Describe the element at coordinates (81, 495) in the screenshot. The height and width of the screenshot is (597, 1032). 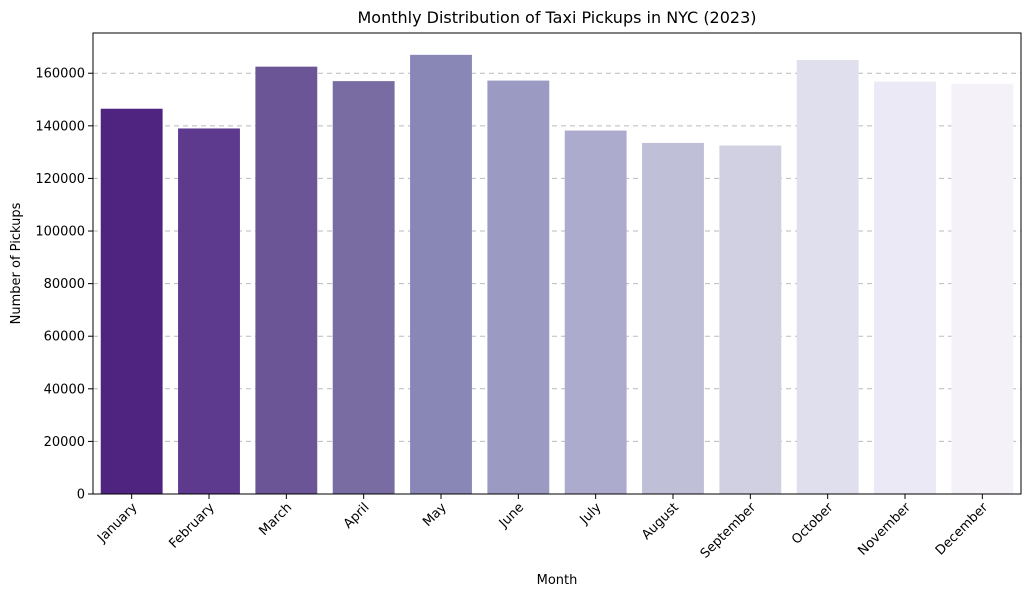
I see `y-tick-label: 0` at that location.